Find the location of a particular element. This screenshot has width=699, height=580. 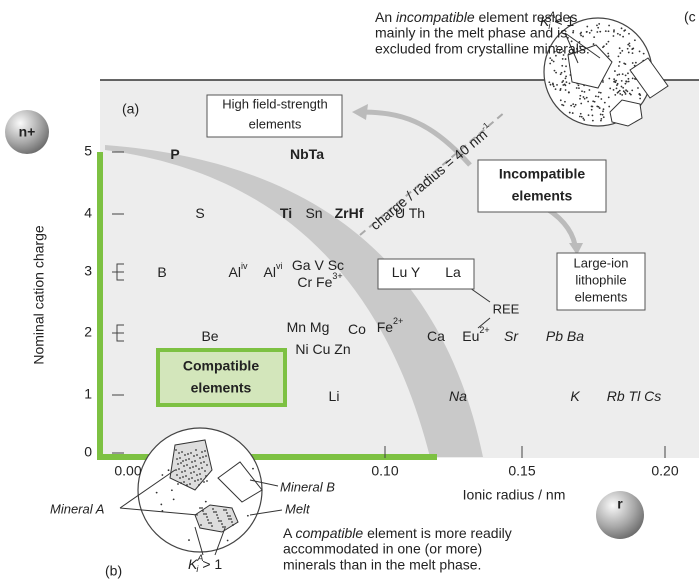

element: Fe2+ is located at coordinates (390, 325).